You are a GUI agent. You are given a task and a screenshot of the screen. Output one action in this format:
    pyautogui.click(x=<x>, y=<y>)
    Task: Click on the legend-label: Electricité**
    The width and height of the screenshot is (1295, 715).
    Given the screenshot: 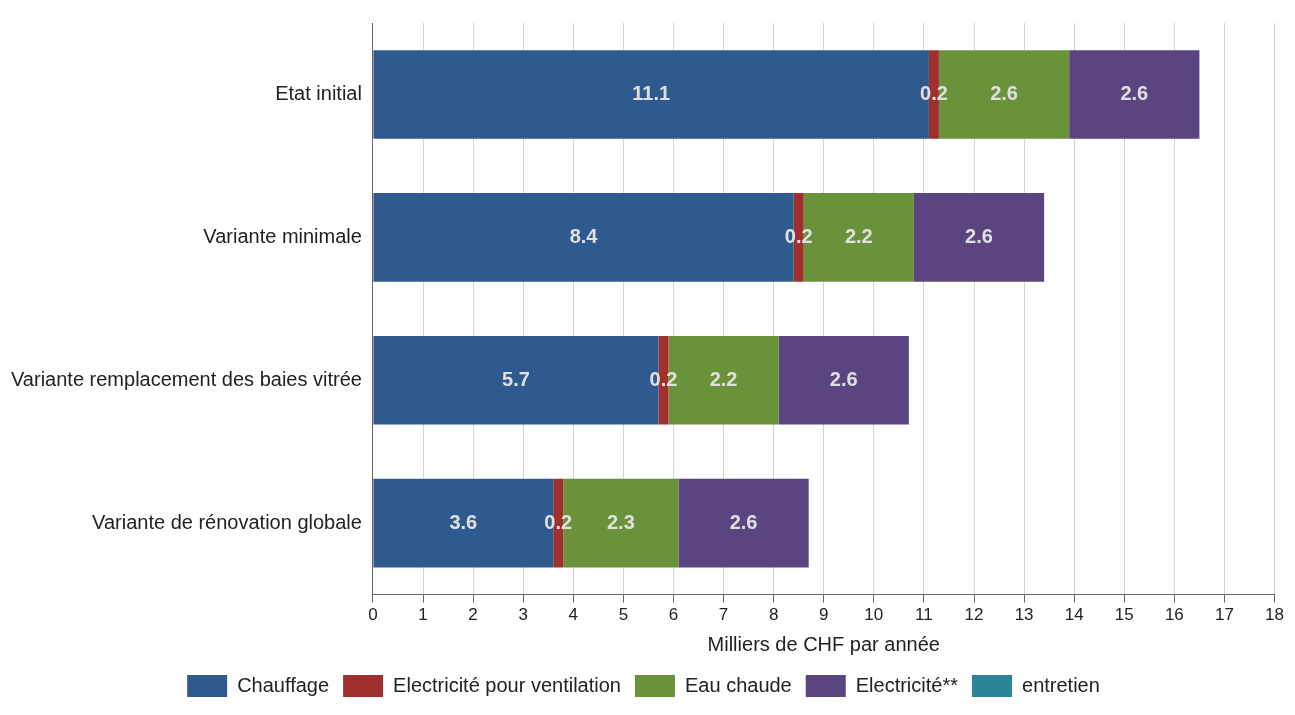 What is the action you would take?
    pyautogui.click(x=907, y=684)
    